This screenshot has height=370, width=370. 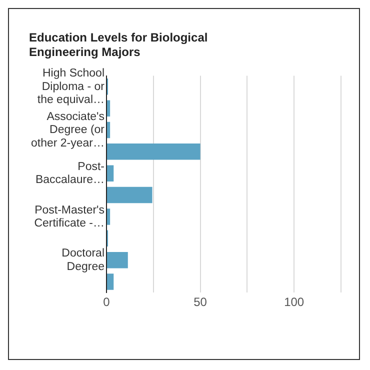 I want to click on x-tick-label: 100, so click(x=294, y=302).